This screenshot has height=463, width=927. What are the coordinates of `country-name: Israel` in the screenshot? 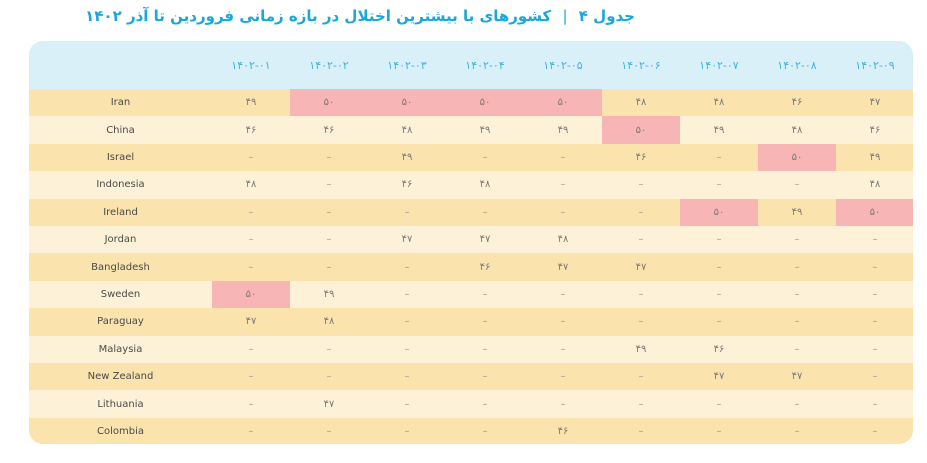 It's located at (120, 157).